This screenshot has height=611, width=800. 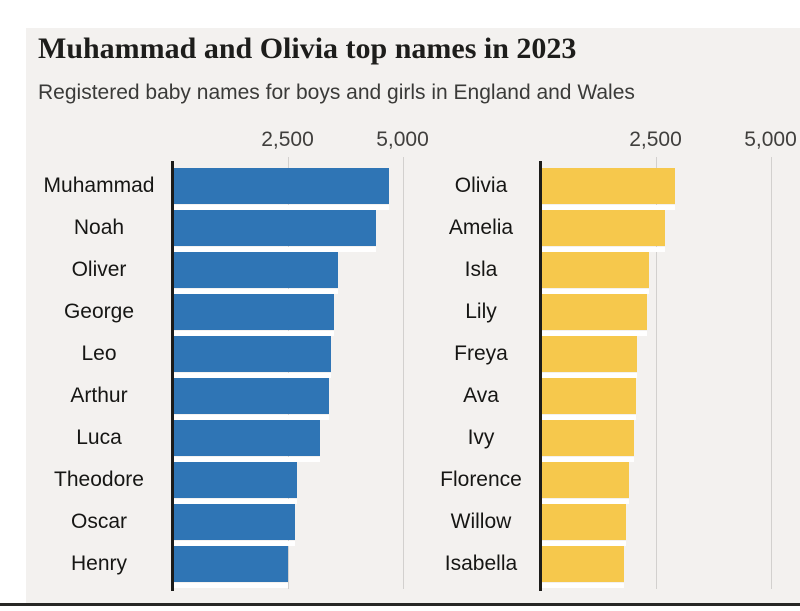 What do you see at coordinates (275, 228) in the screenshot?
I see `boys-bar-noah` at bounding box center [275, 228].